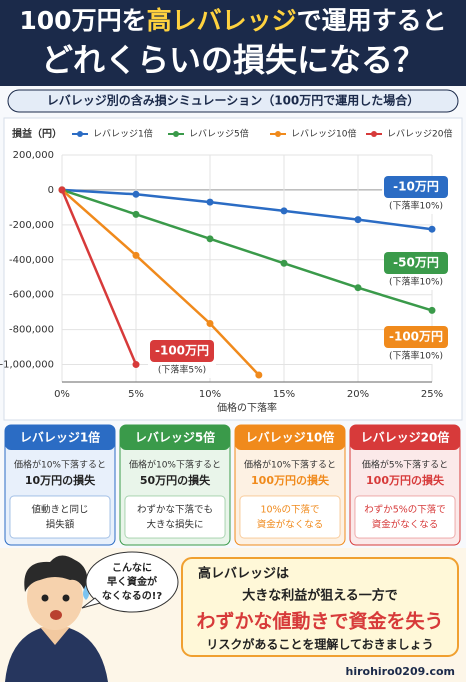 Image resolution: width=466 pixels, height=682 pixels. What do you see at coordinates (37, 133) in the screenshot?
I see `y-axis-label: 損益（円）` at bounding box center [37, 133].